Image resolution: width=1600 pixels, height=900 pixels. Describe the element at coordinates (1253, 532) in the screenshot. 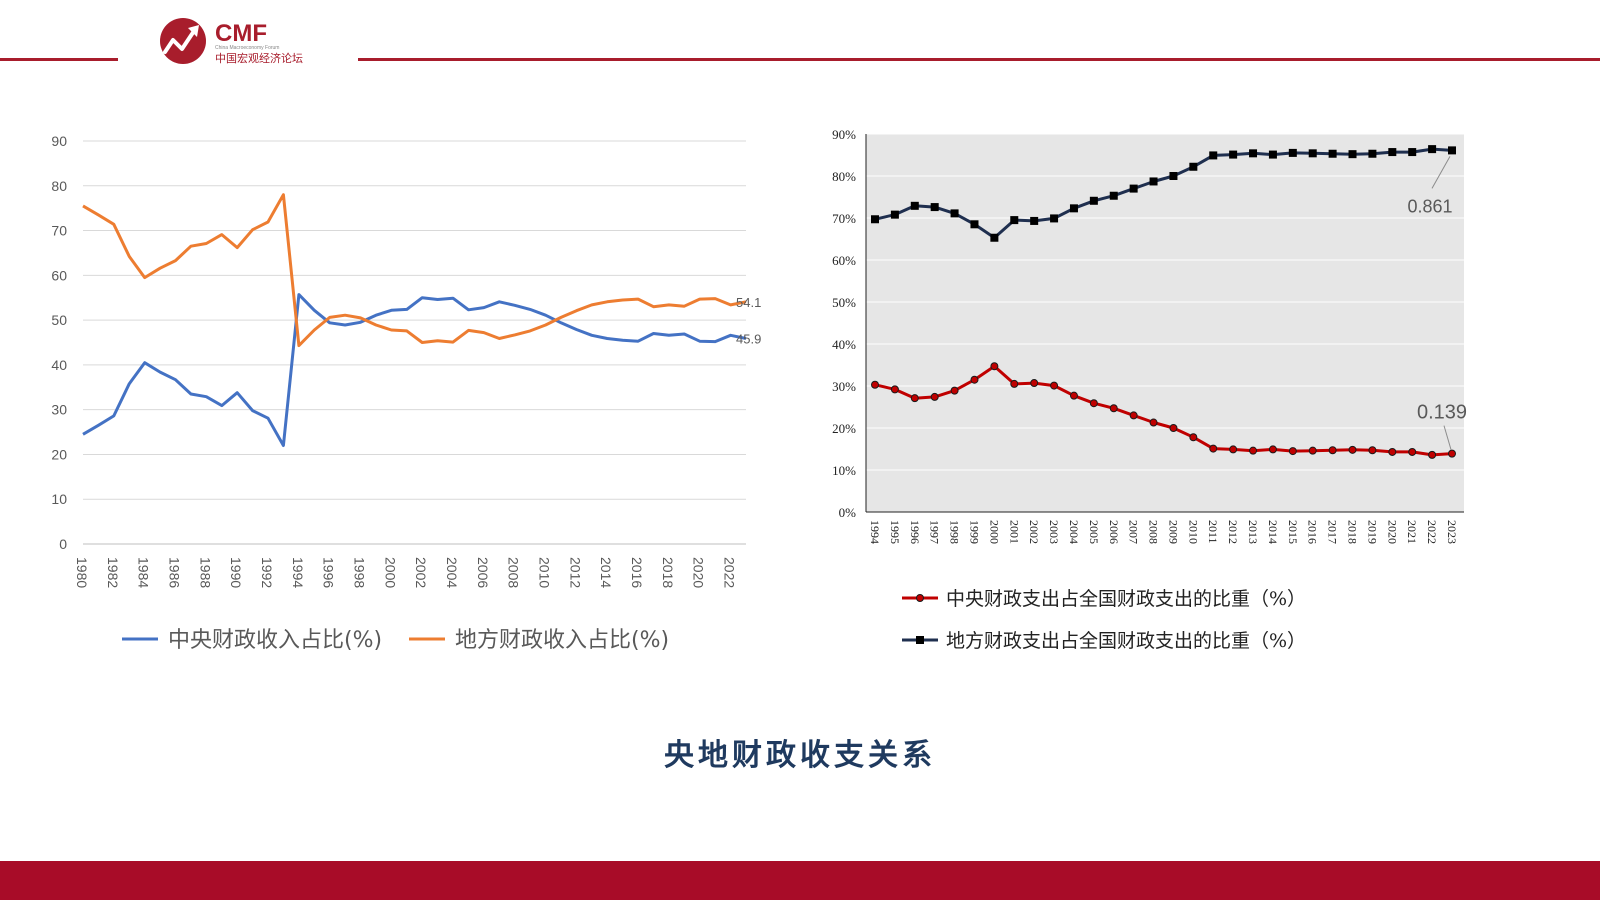

I see `x-tick-label: 2013` at that location.